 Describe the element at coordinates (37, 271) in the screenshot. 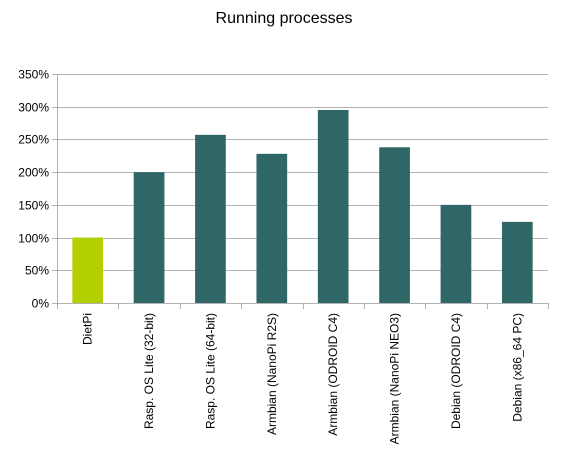

I see `y-tick-label: 50%` at that location.